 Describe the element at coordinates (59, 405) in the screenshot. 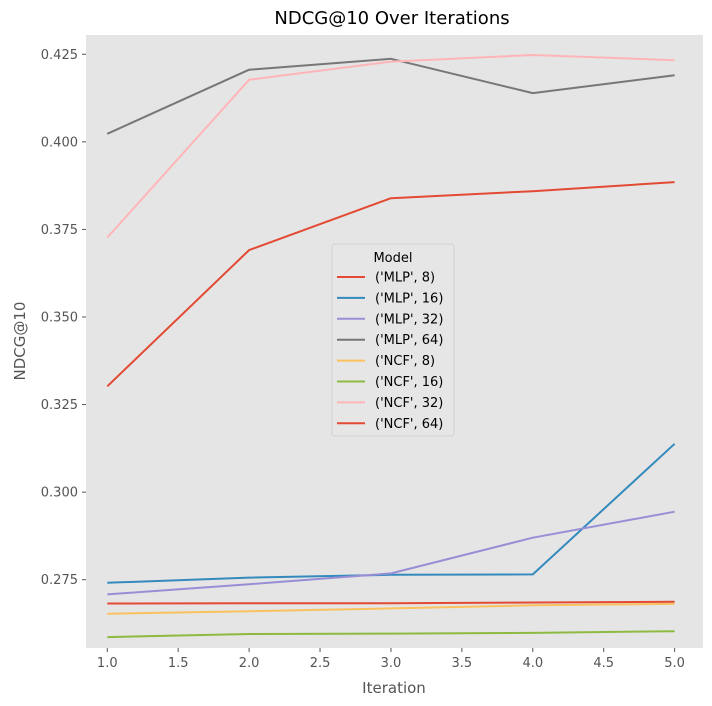

I see `y-tick-label: 0.325` at that location.